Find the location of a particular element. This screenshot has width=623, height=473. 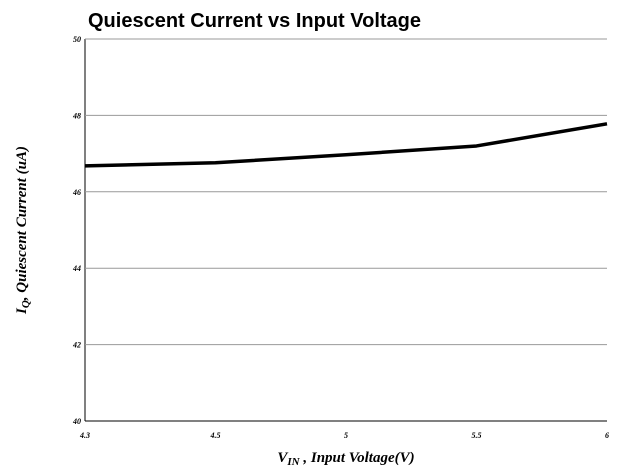

chart-title: Quiescent Current vs Input Voltage is located at coordinates (254, 21).